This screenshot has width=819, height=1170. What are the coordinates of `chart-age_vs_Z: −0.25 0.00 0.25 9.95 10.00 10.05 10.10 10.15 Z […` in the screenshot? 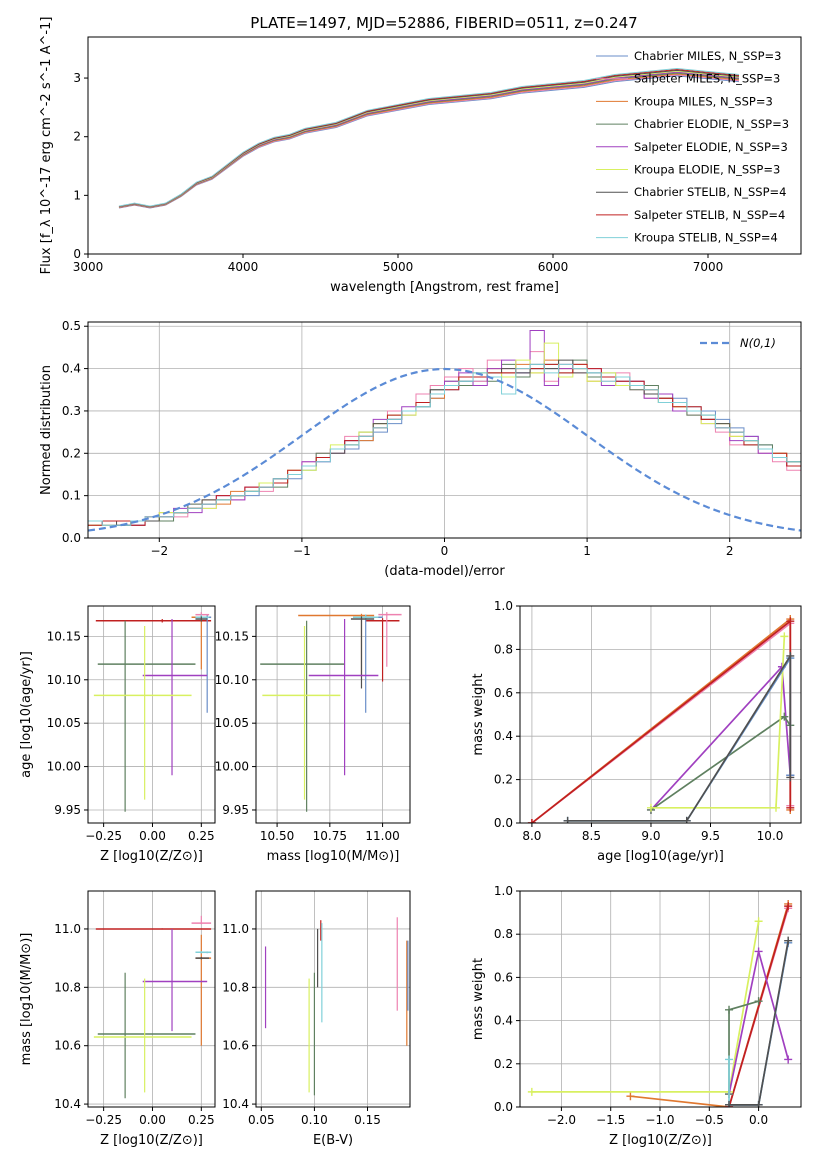 It's located at (117, 734).